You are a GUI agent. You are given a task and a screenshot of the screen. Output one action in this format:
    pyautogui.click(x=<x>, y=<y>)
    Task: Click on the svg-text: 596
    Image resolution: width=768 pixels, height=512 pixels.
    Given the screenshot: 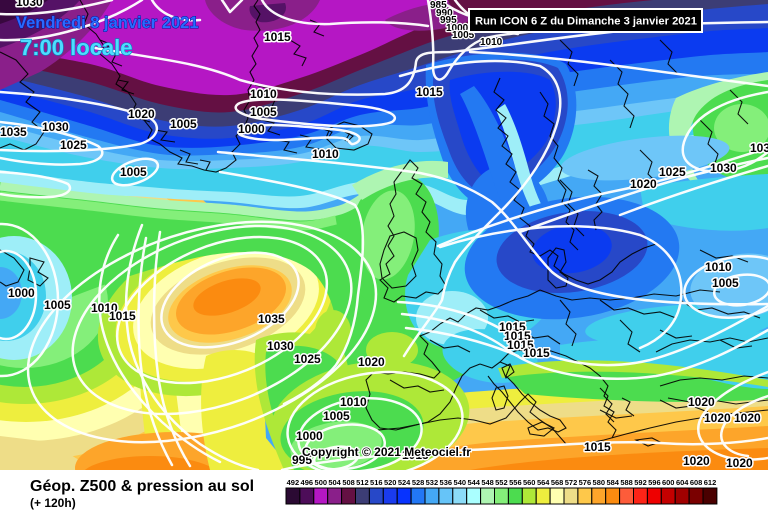 What is the action you would take?
    pyautogui.click(x=654, y=482)
    